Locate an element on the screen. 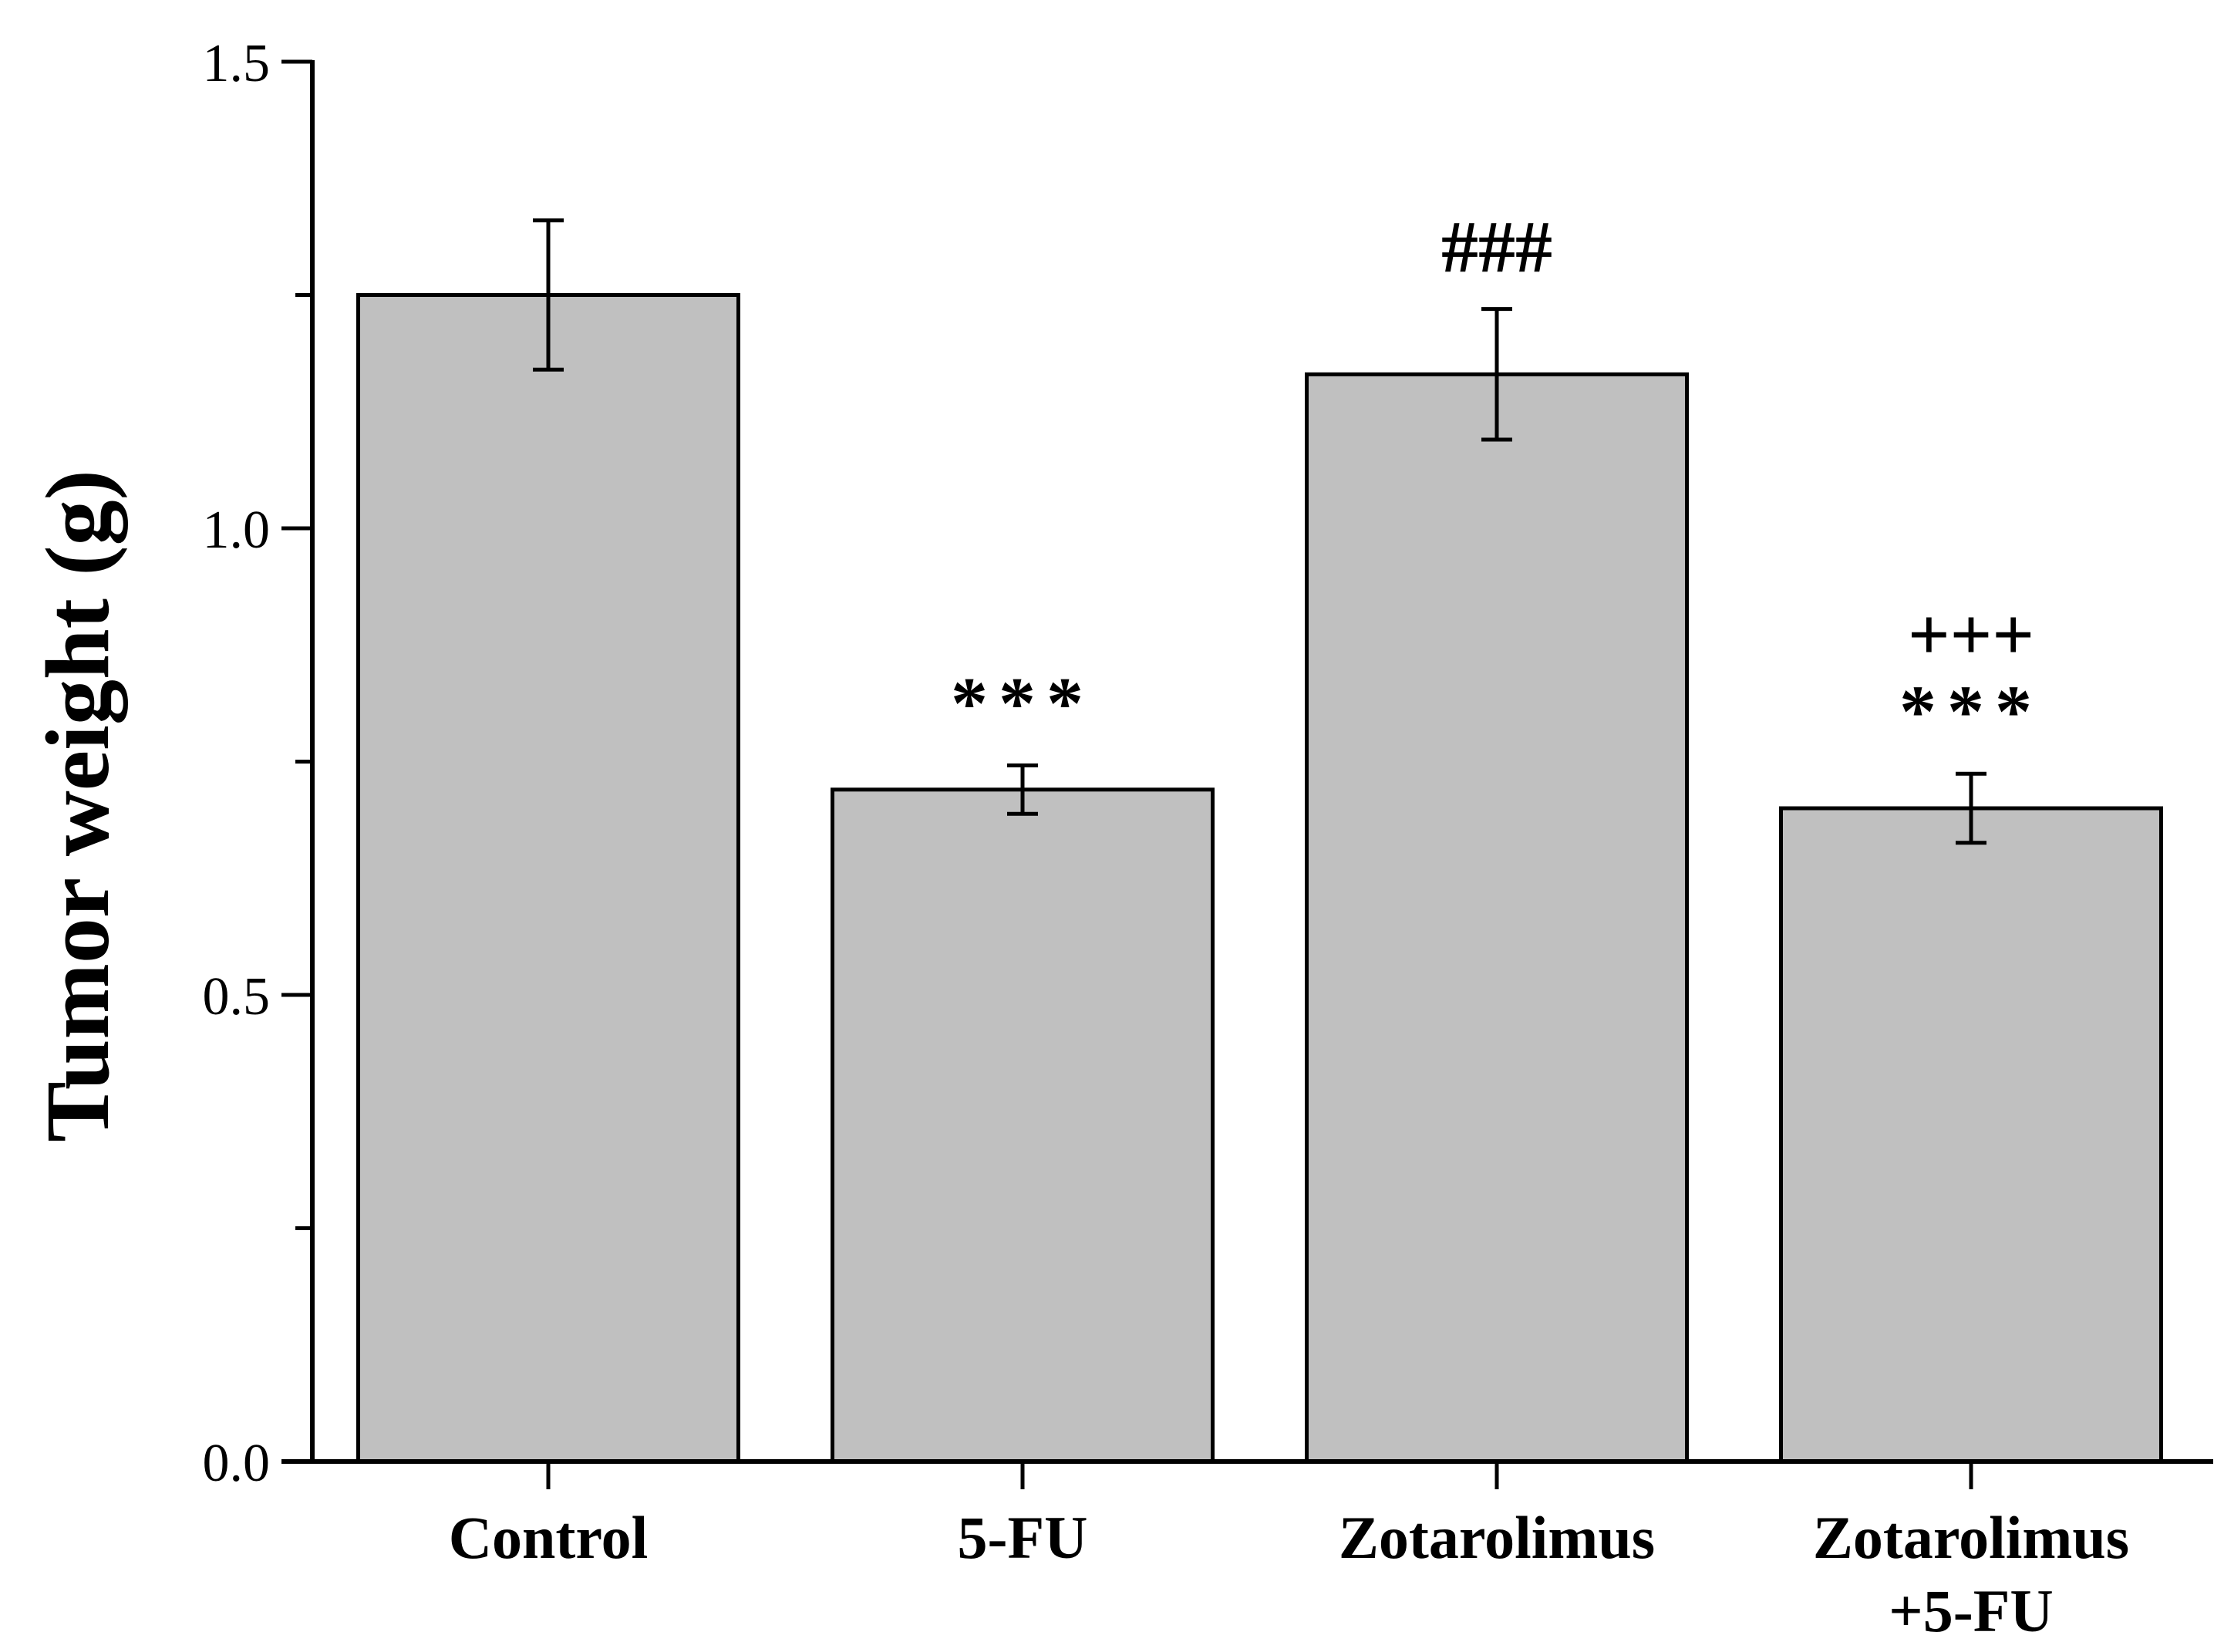 Image resolution: width=2224 pixels, height=1652 pixels. y-axis-title: Tumor weight (g) is located at coordinates (77, 806).